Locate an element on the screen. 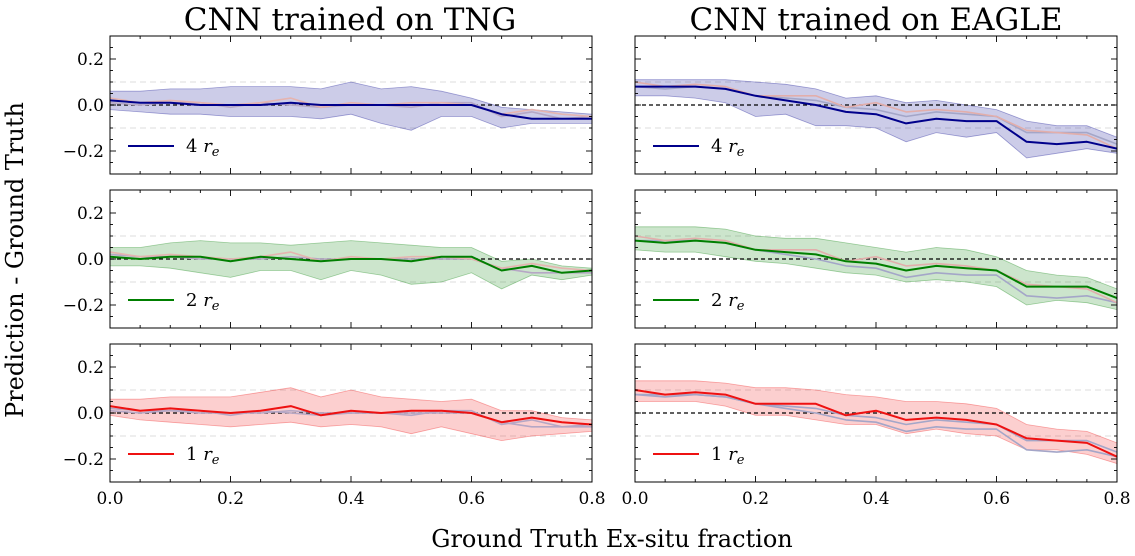 The width and height of the screenshot is (1135, 556). band-1re is located at coordinates (351, 414).